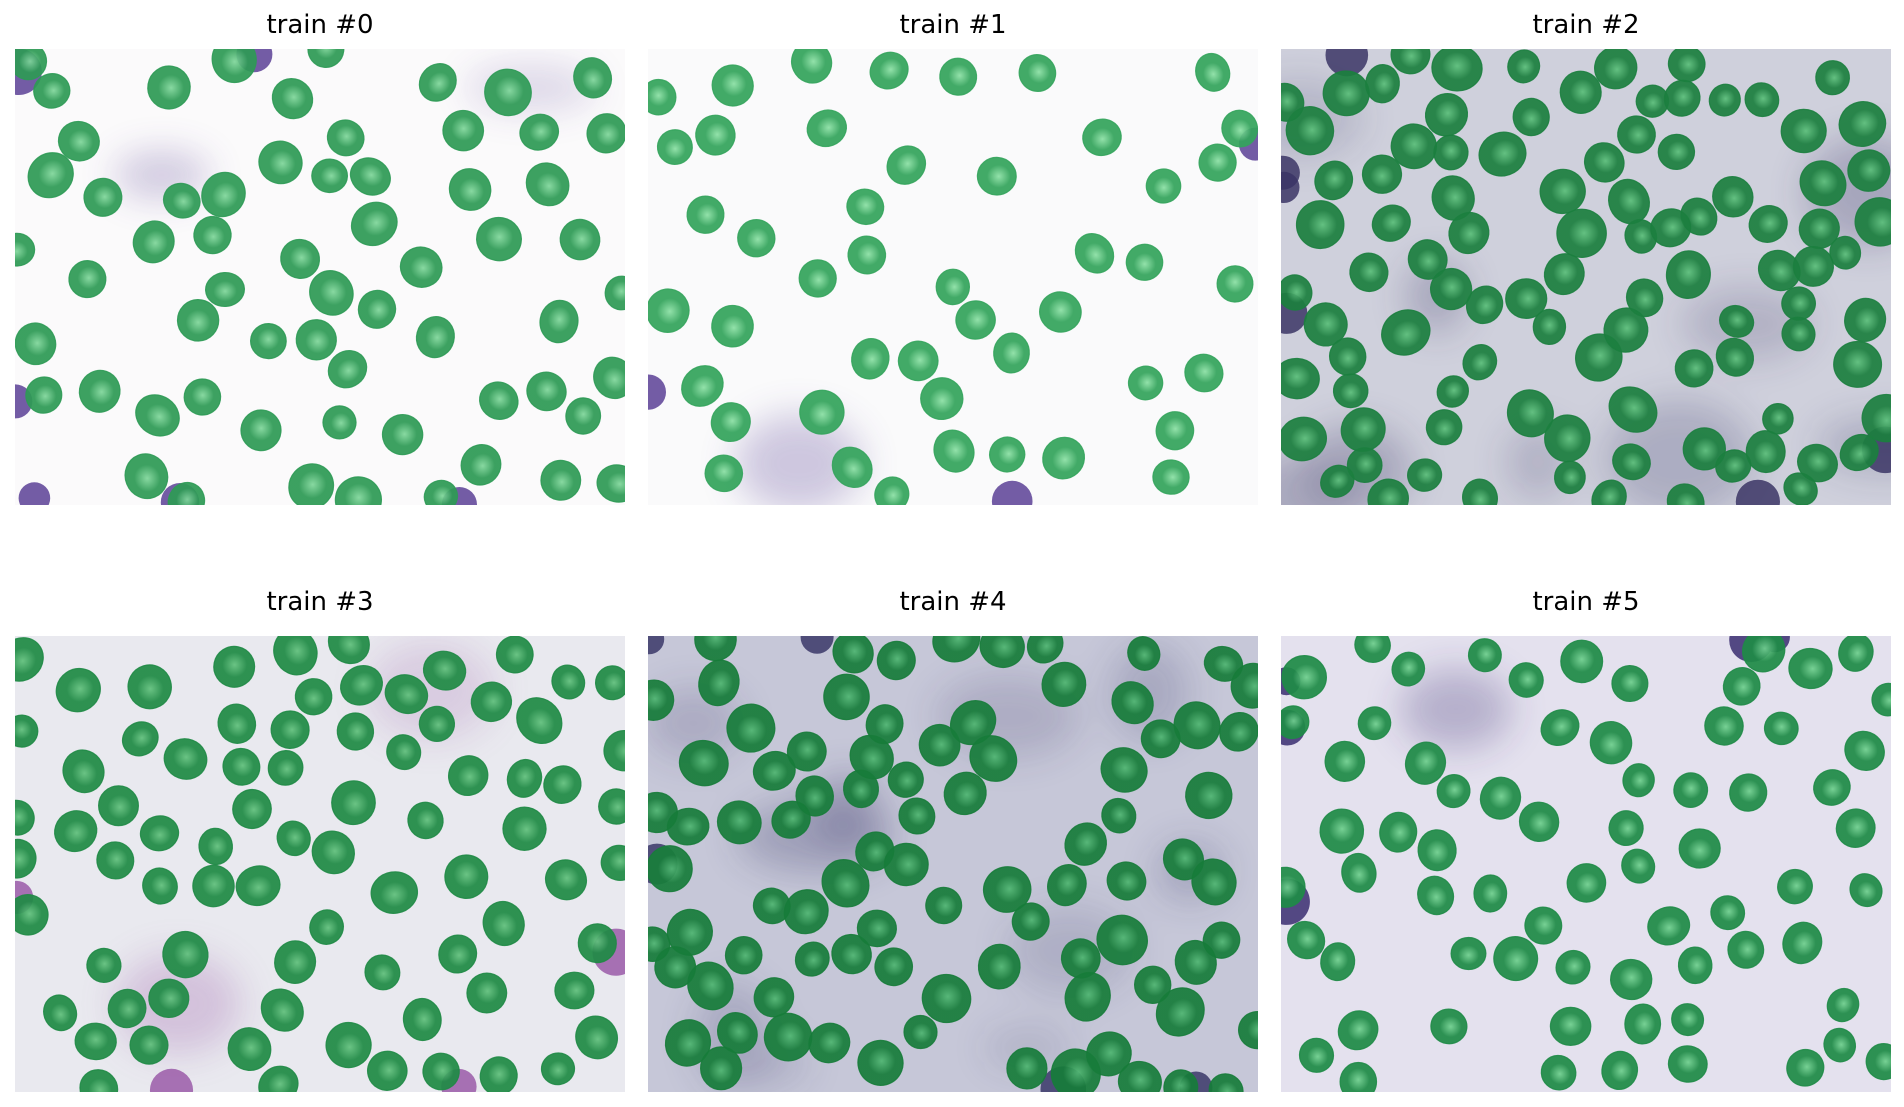 The width and height of the screenshot is (1904, 1107). Describe the element at coordinates (953, 864) in the screenshot. I see `blood-smear-svg` at that location.